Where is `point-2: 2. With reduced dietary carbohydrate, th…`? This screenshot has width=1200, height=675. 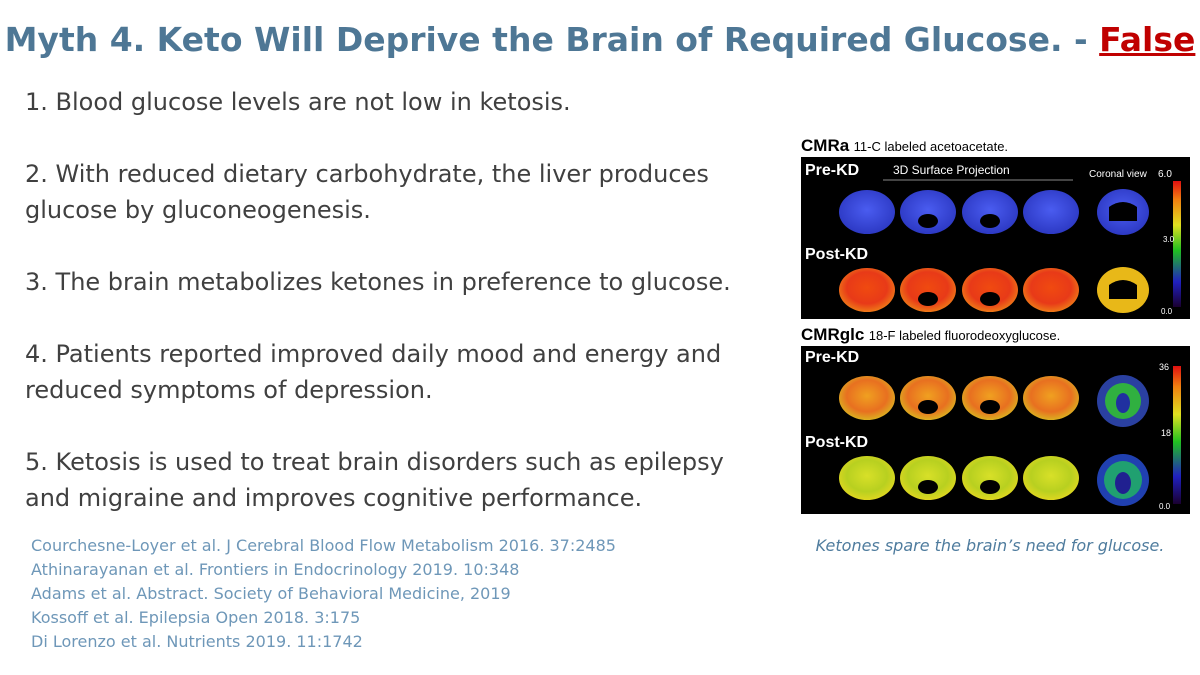 point-2: 2. With reduced dietary carbohydrate, th… is located at coordinates (367, 192).